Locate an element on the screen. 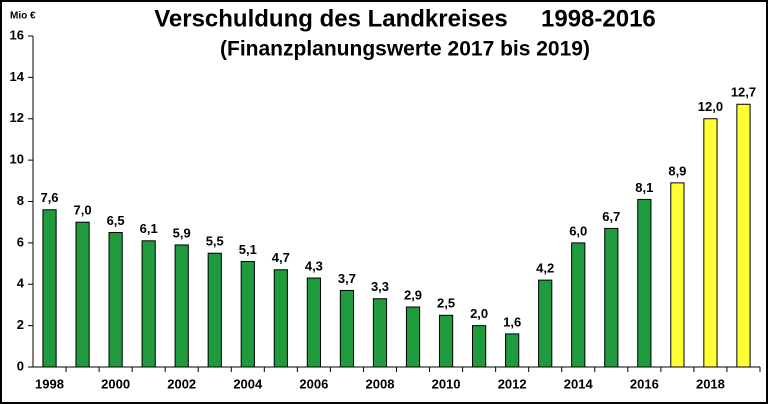 This screenshot has width=768, height=404. value-label: 4,2 is located at coordinates (545, 268).